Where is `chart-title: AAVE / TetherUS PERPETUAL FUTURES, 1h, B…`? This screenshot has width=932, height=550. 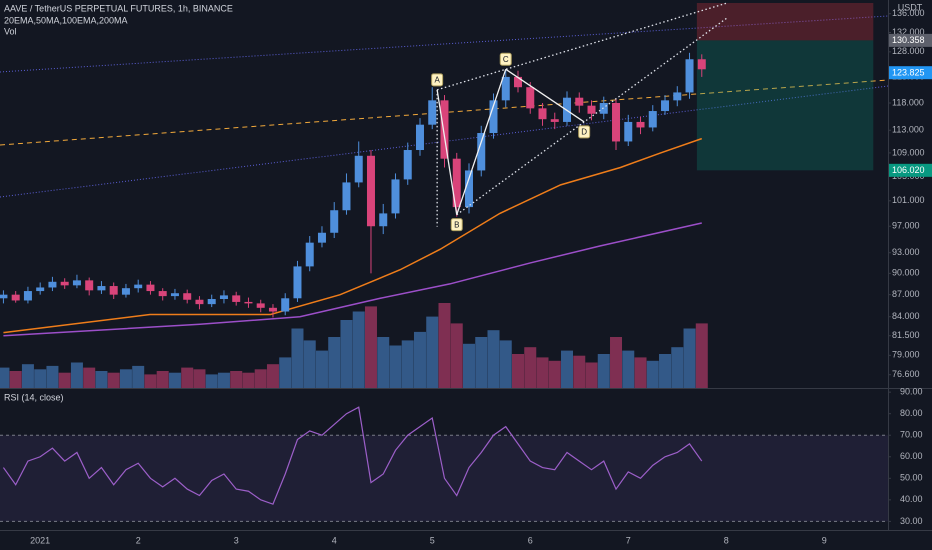 chart-title: AAVE / TetherUS PERPETUAL FUTURES, 1h, B… is located at coordinates (118, 8).